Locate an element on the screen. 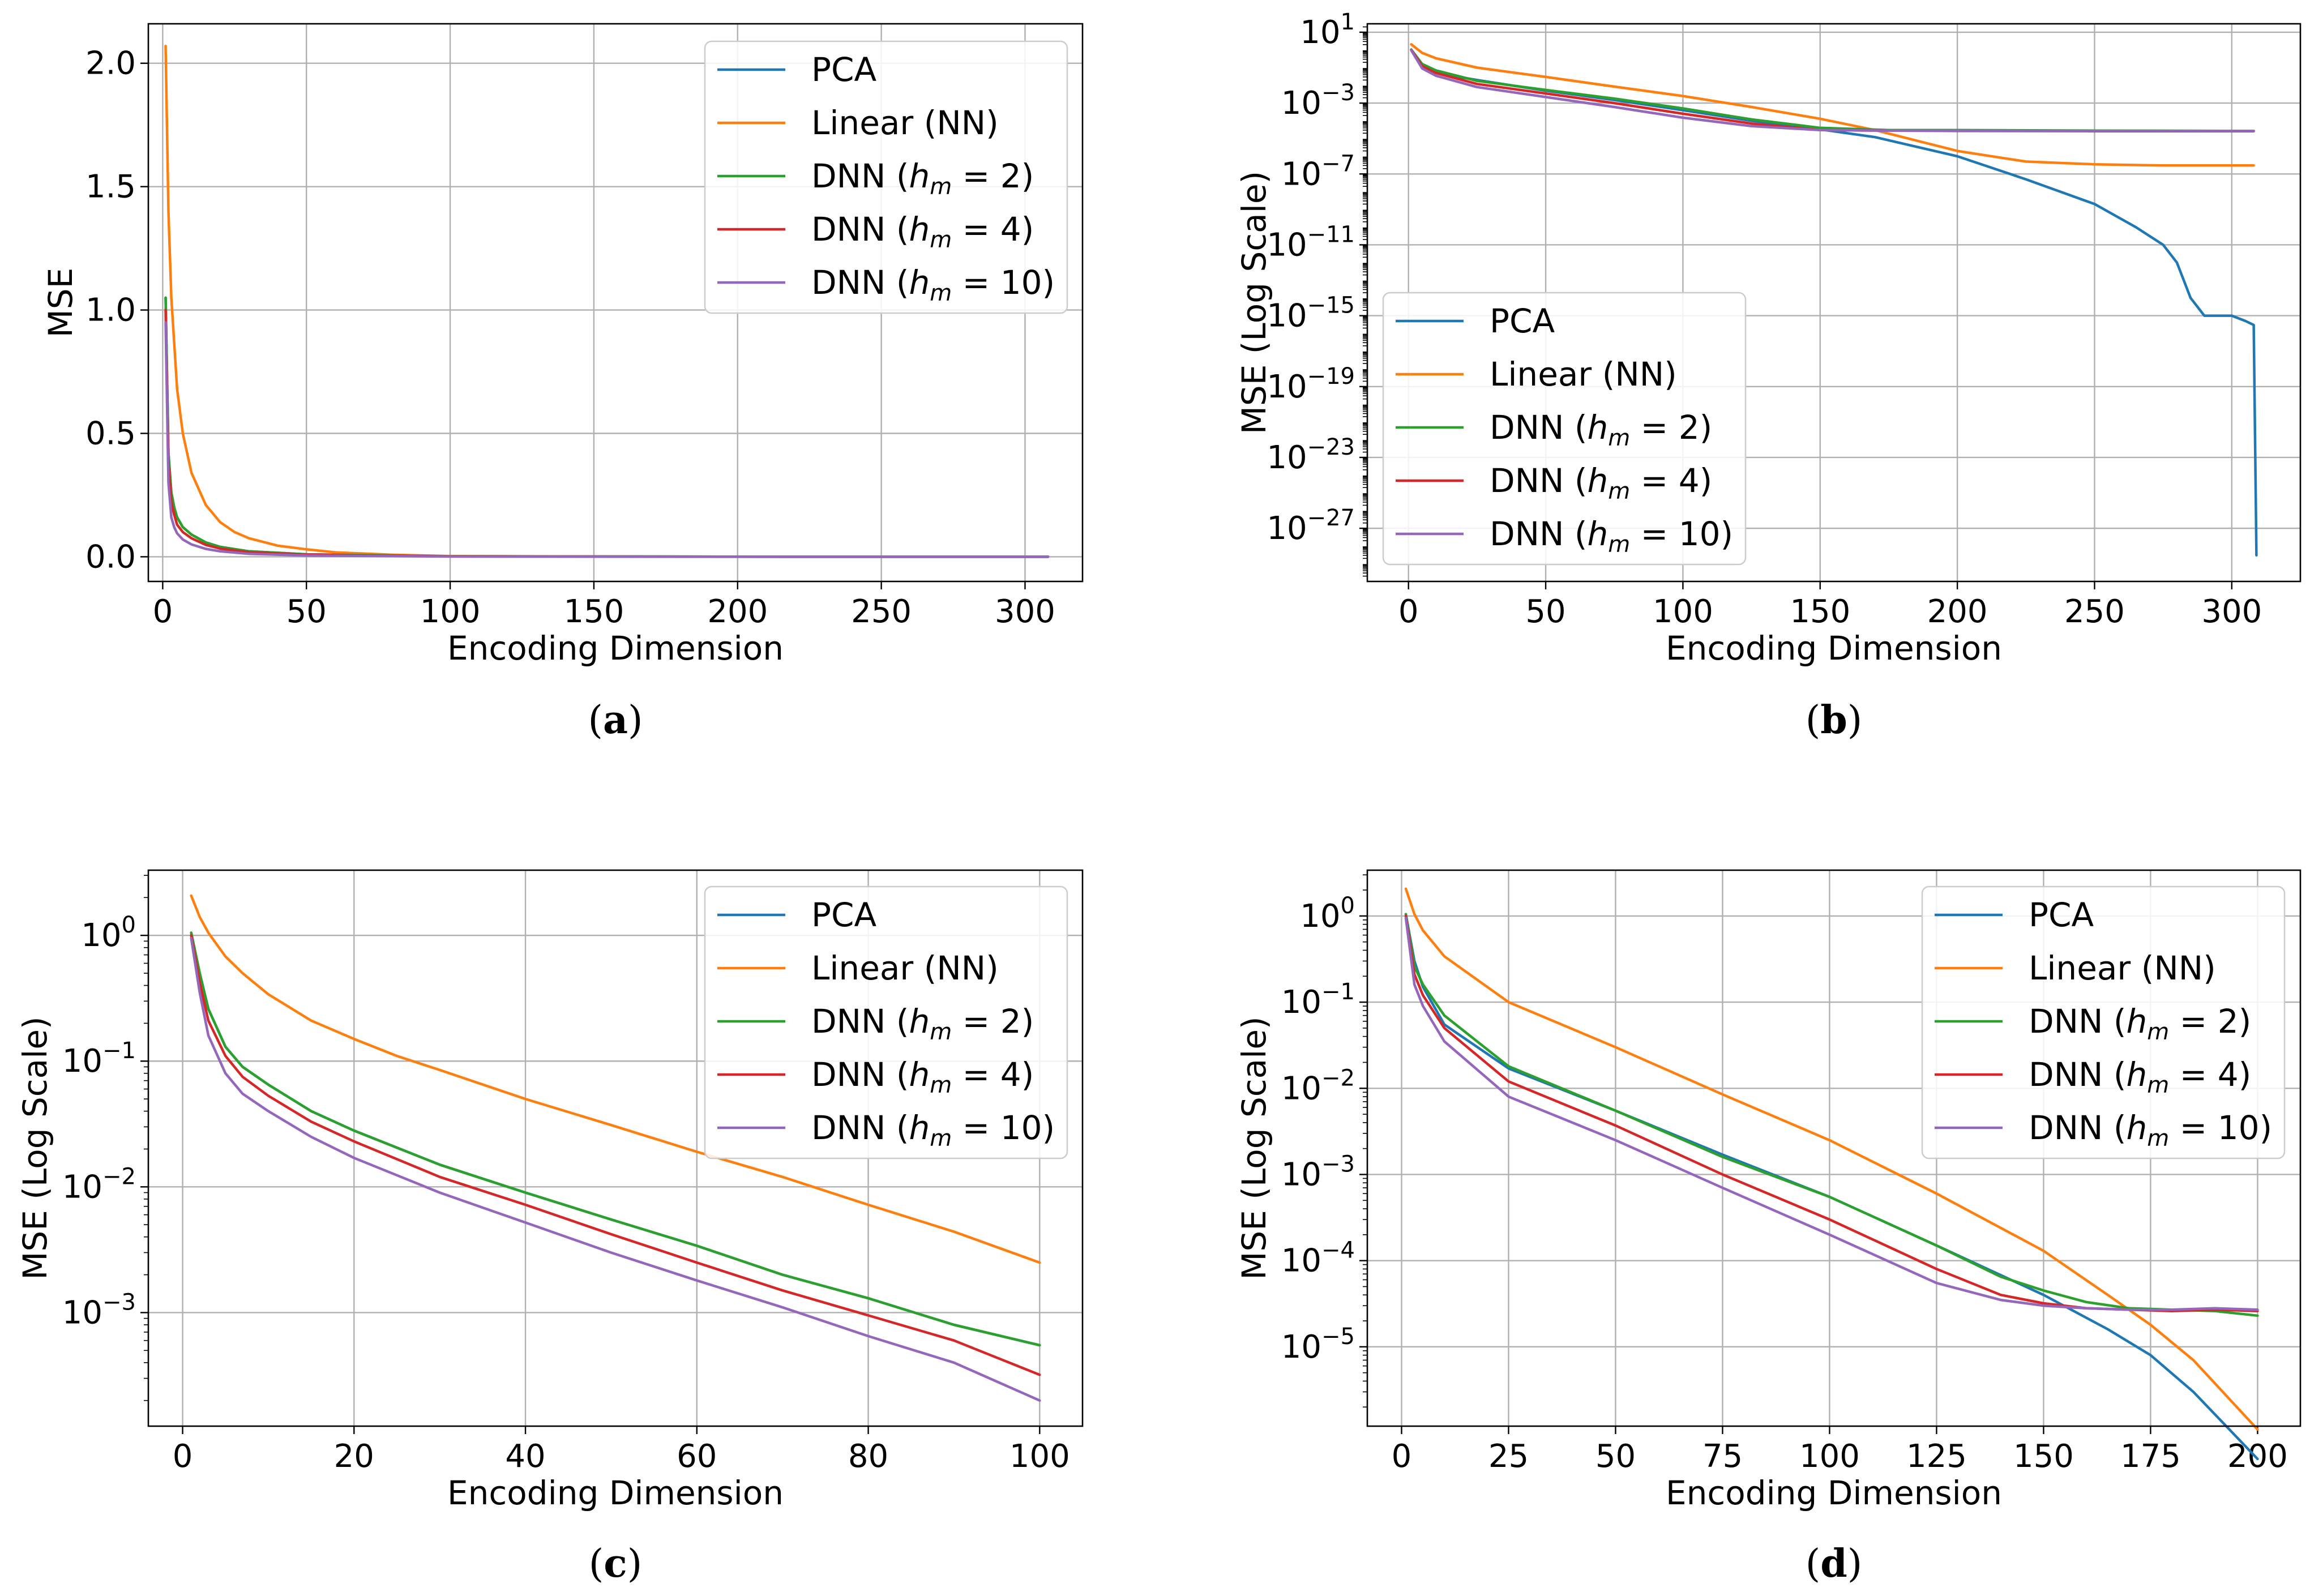  y-tick-label-1: 10⁻¹ is located at coordinates (99, 1059).